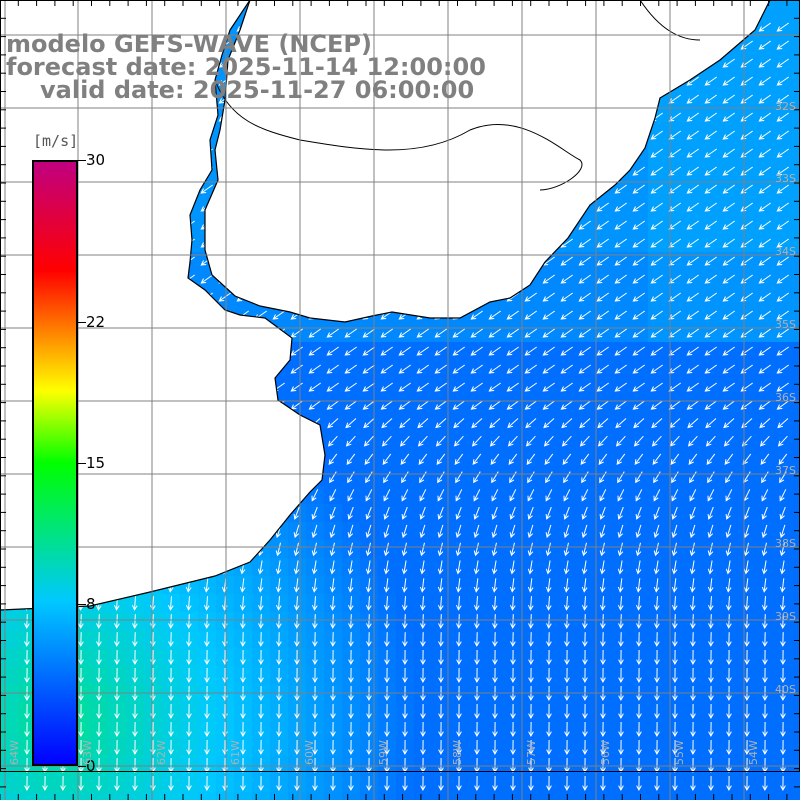 The width and height of the screenshot is (800, 800). Describe the element at coordinates (785, 324) in the screenshot. I see `latitude-label: 35S` at that location.